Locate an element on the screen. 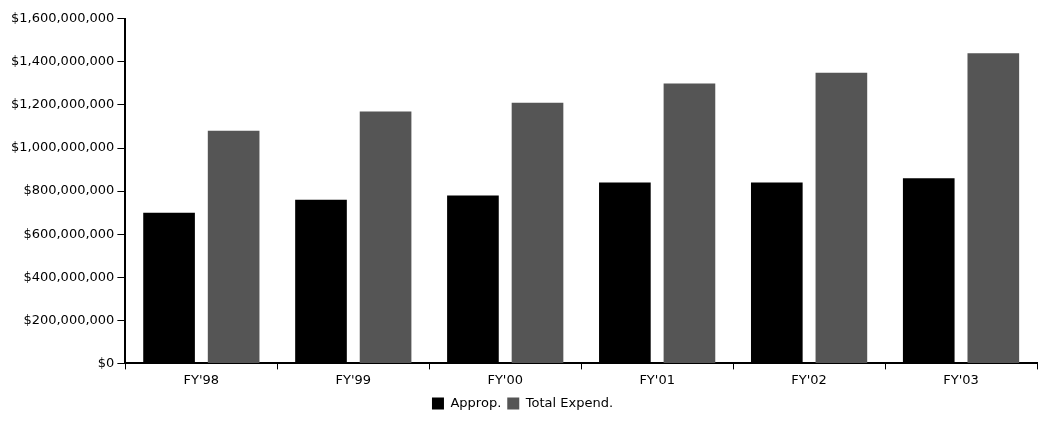  y-tick-label: $1,200,000,000 is located at coordinates (62, 104).